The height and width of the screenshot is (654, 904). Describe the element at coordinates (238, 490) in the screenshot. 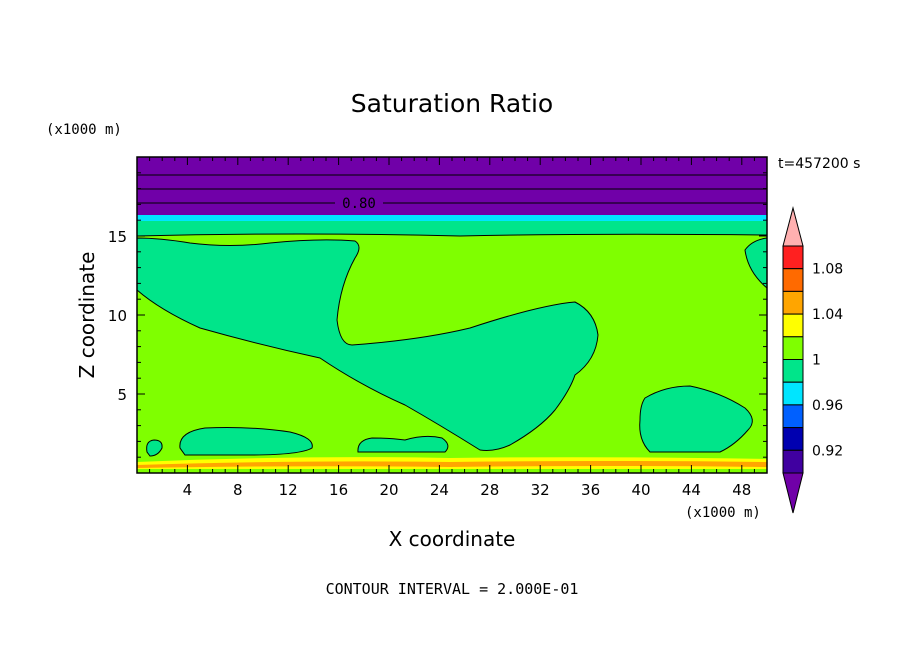

I see `x-tick-label: 8` at that location.